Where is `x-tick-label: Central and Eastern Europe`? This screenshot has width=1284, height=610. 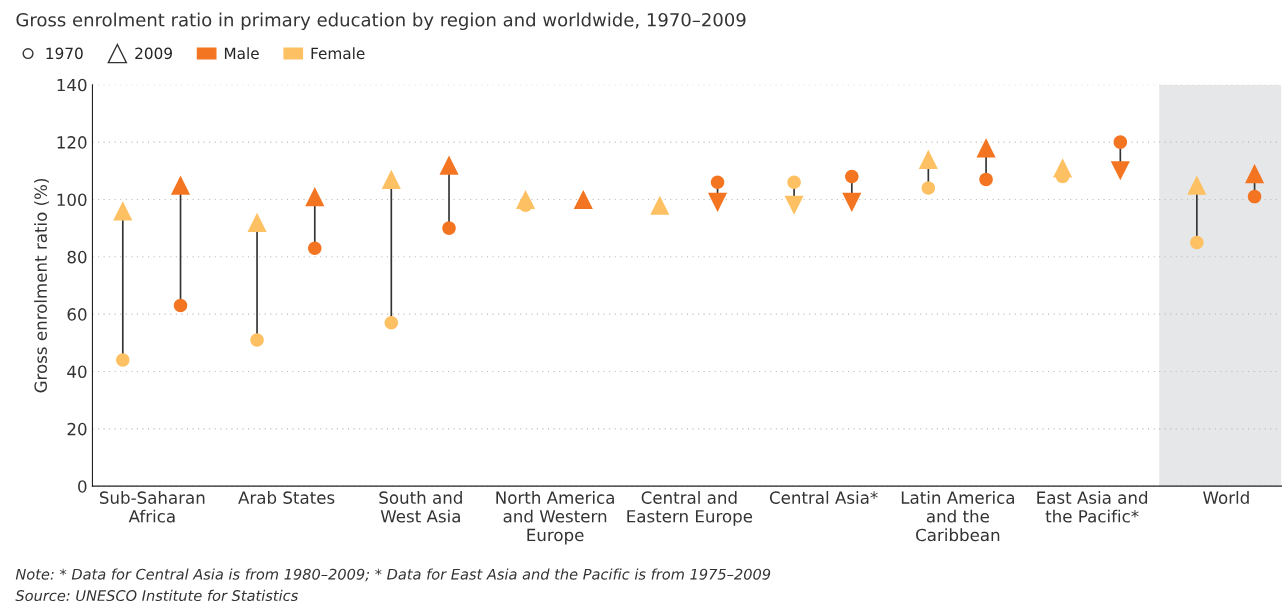
x-tick-label: Central and Eastern Europe is located at coordinates (690, 508).